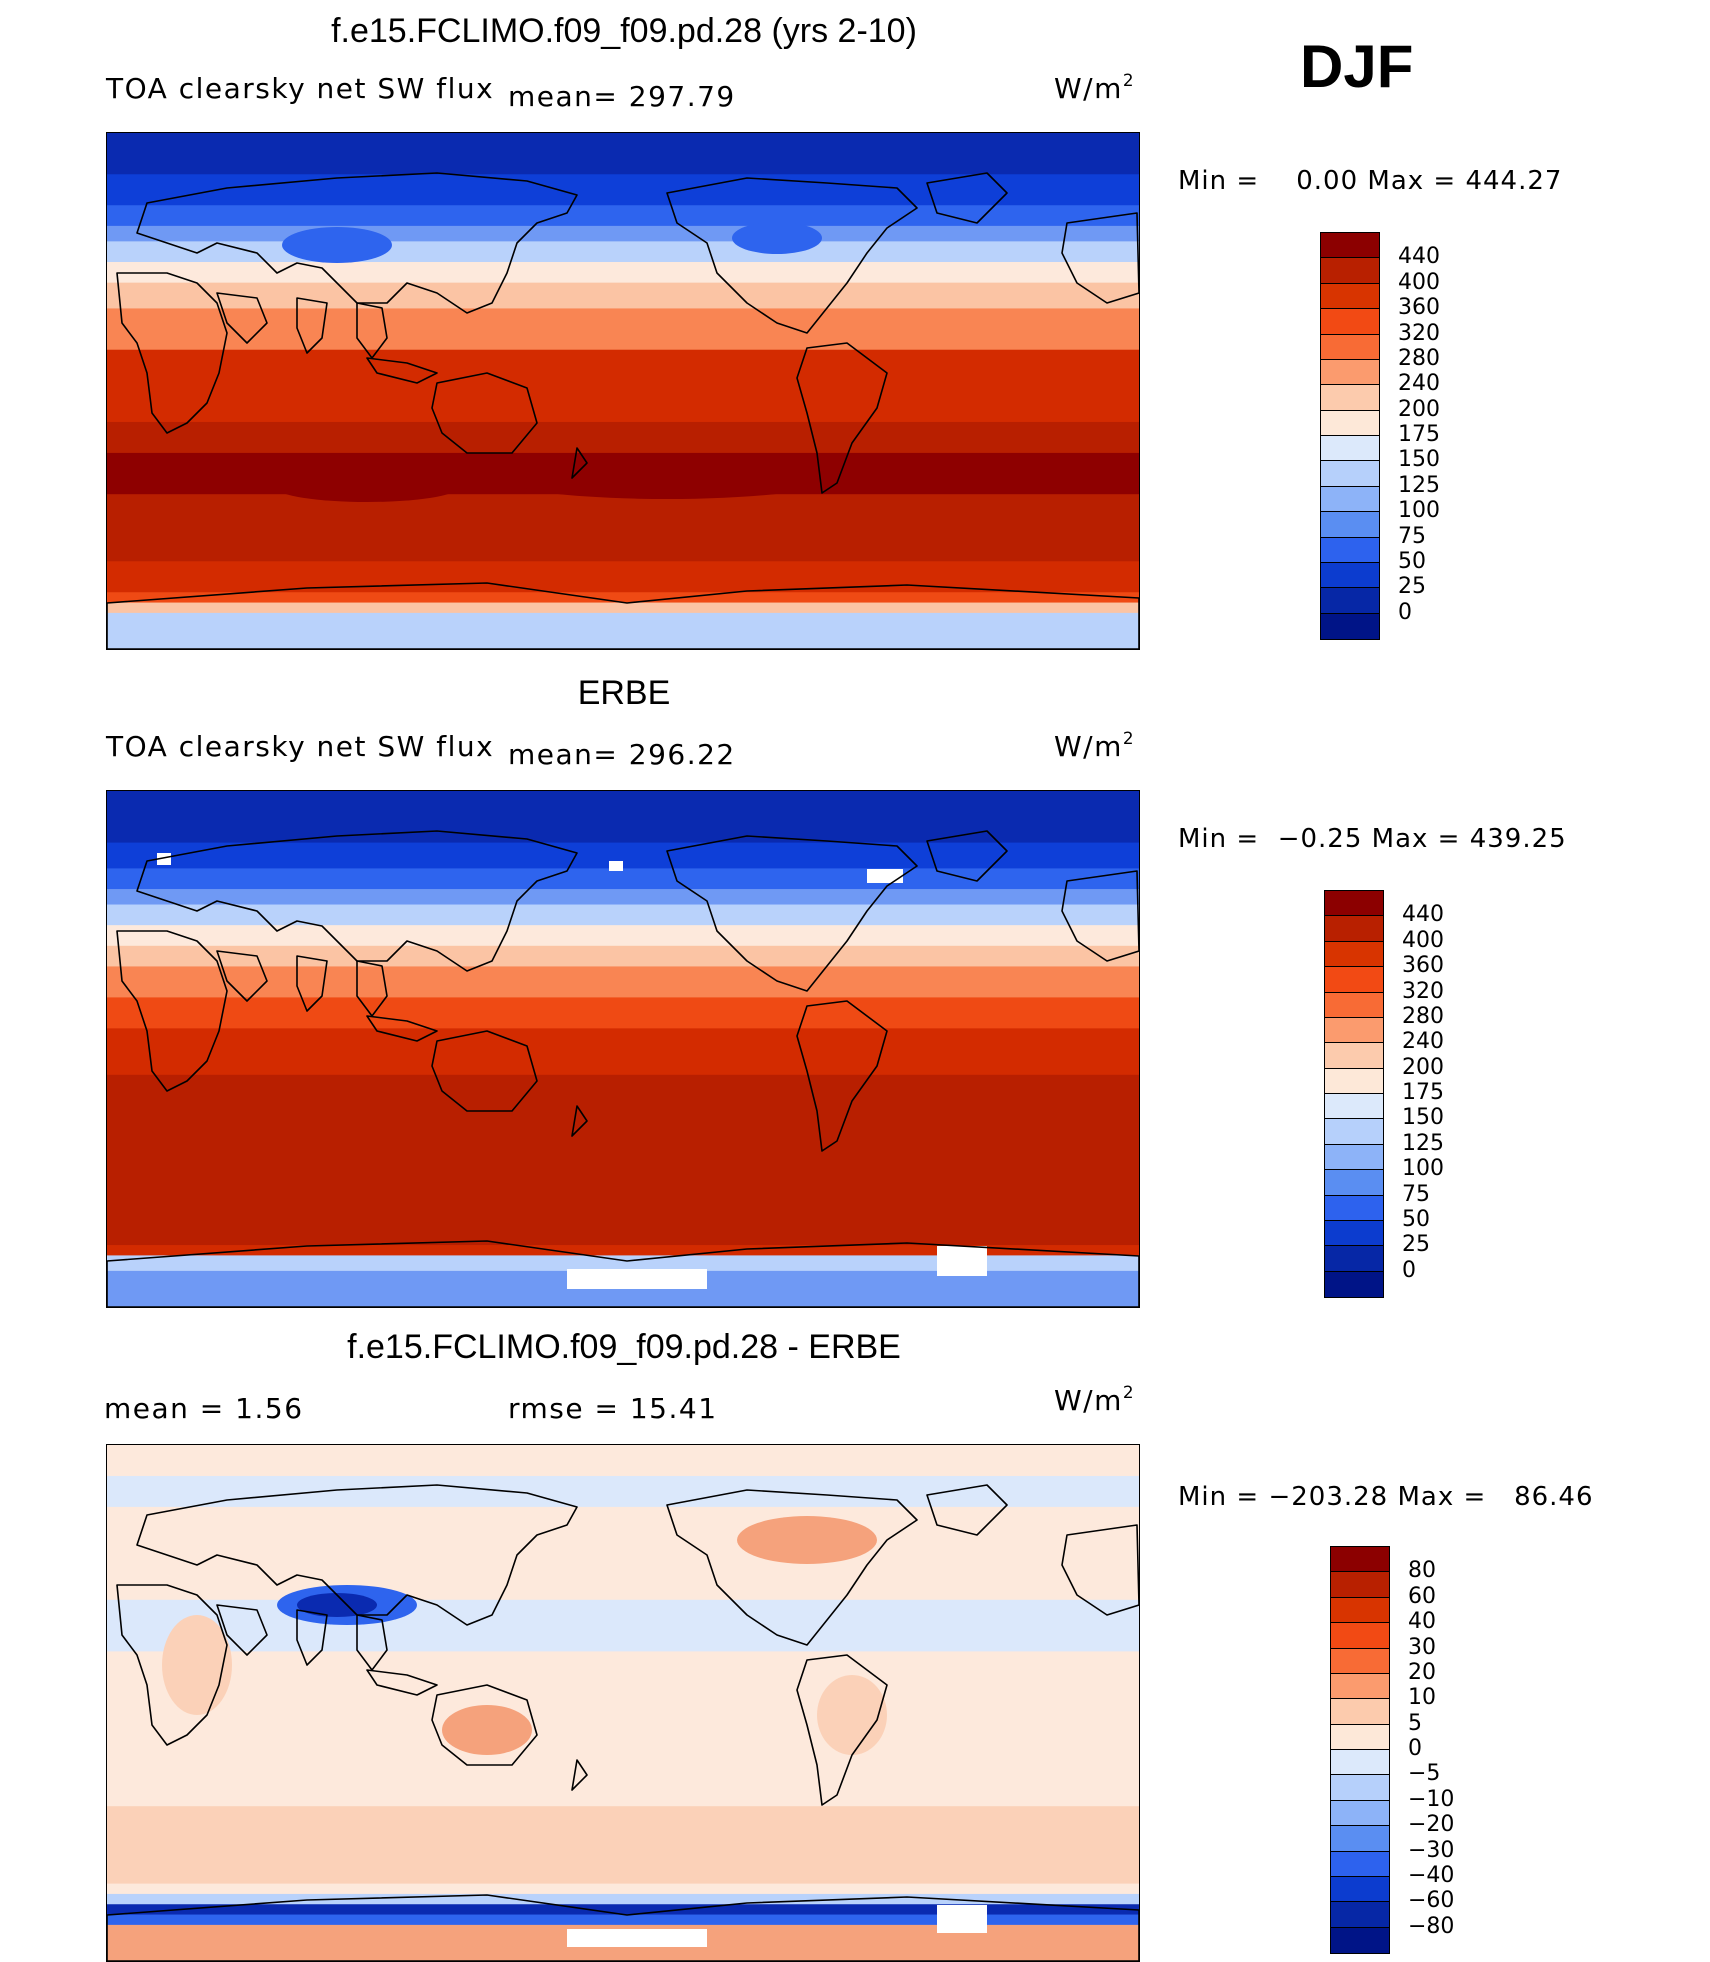  Describe the element at coordinates (1423, 1118) in the screenshot. I see `colorbar-tick-label: 150` at that location.